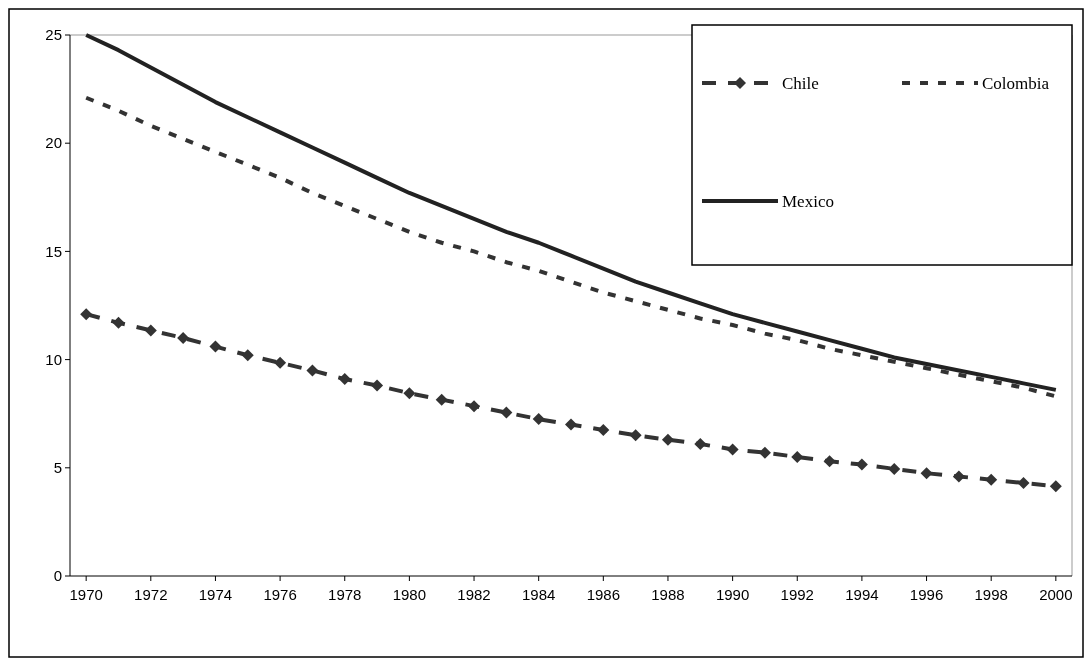 This screenshot has width=1088, height=669. What do you see at coordinates (991, 594) in the screenshot?
I see `x-tick-label: 1998` at bounding box center [991, 594].